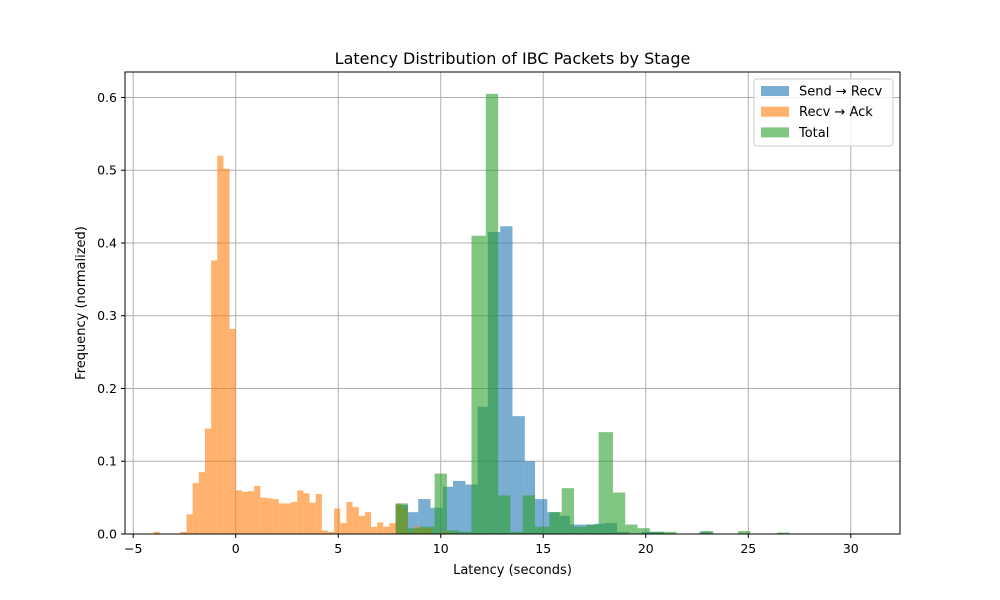  Describe the element at coordinates (840, 92) in the screenshot. I see `legend-label: Send → Recv` at that location.